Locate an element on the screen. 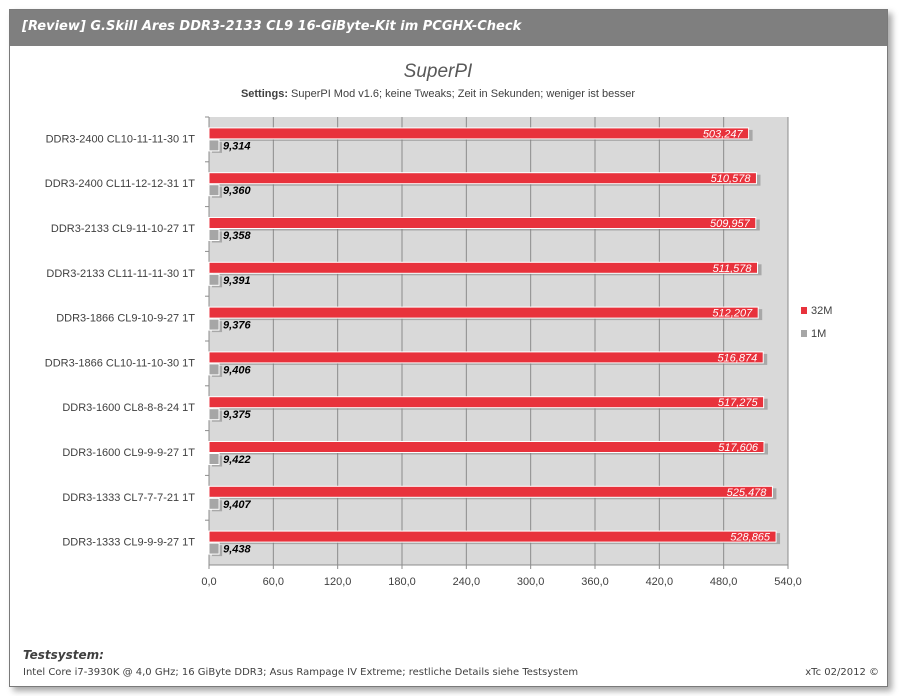  x-tick-label: 360,0 is located at coordinates (595, 582).